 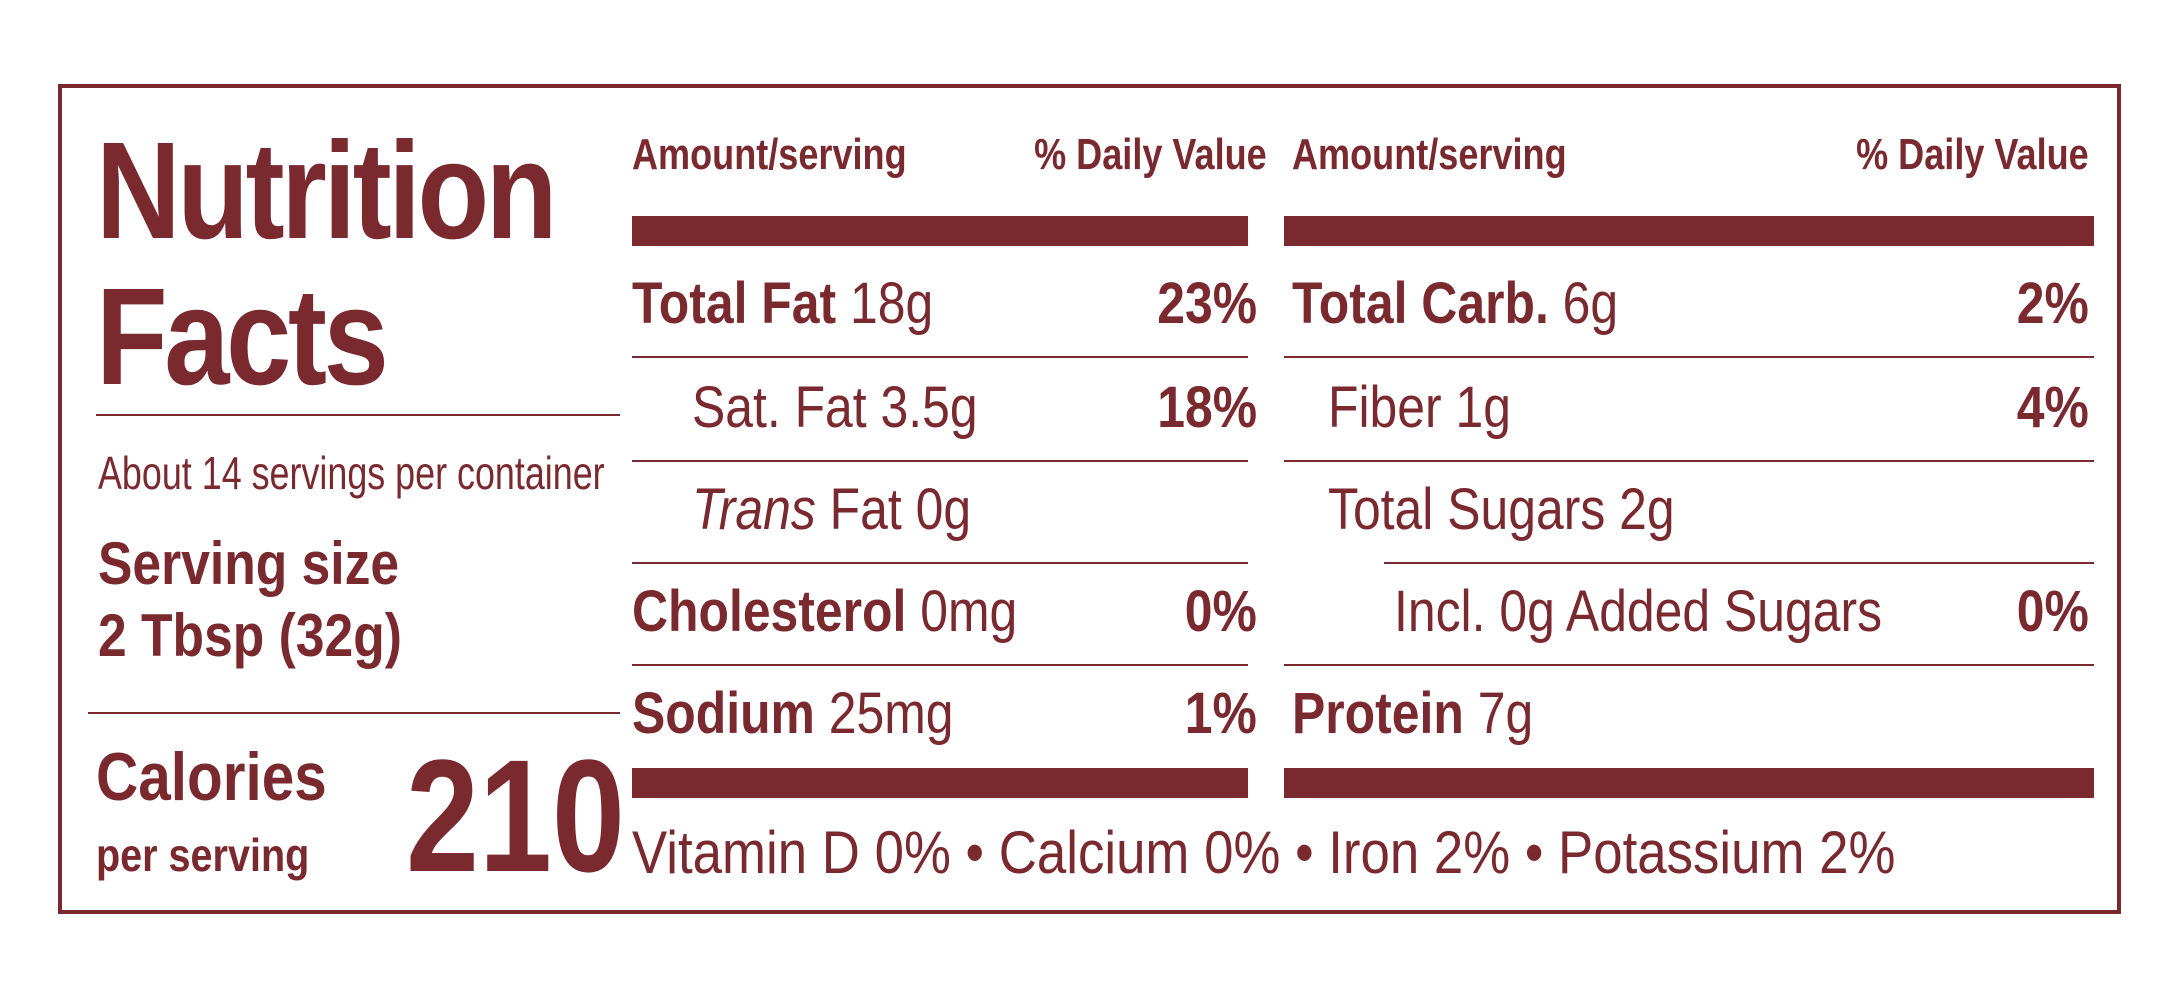 What do you see at coordinates (1207, 407) in the screenshot?
I see `dv-sat-fat: 18%` at bounding box center [1207, 407].